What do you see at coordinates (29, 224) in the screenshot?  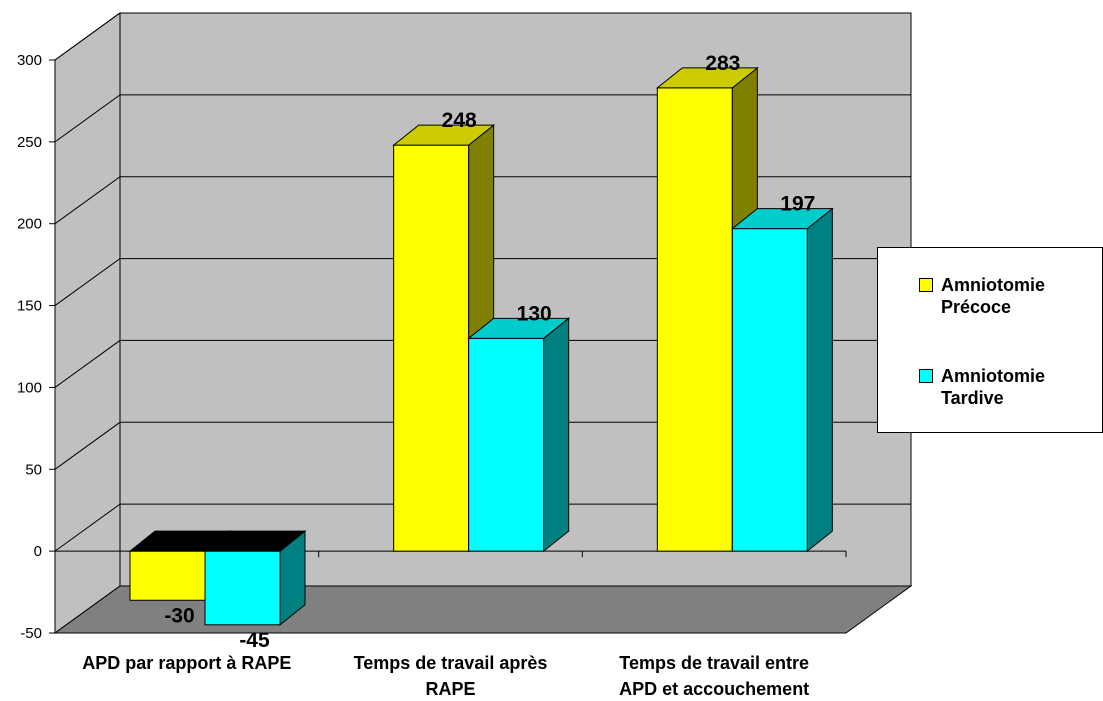 I see `y-tick-label: 200` at bounding box center [29, 224].